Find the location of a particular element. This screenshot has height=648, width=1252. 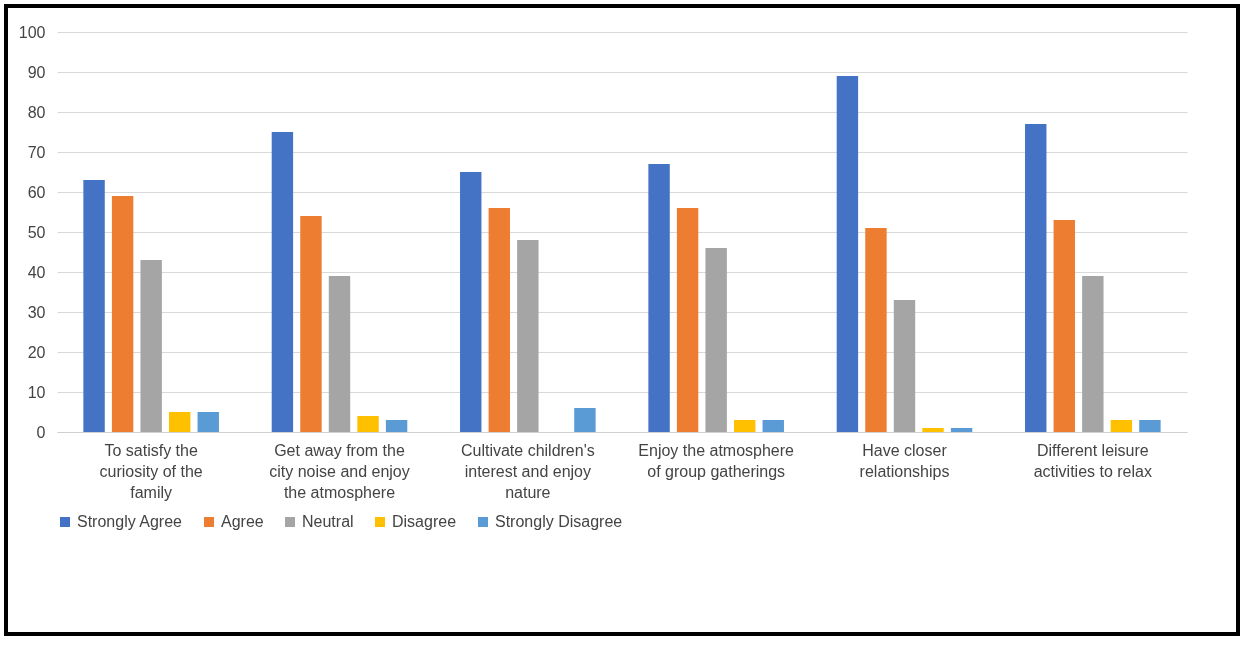

x-tick-label: Have closer relationships is located at coordinates (904, 460).